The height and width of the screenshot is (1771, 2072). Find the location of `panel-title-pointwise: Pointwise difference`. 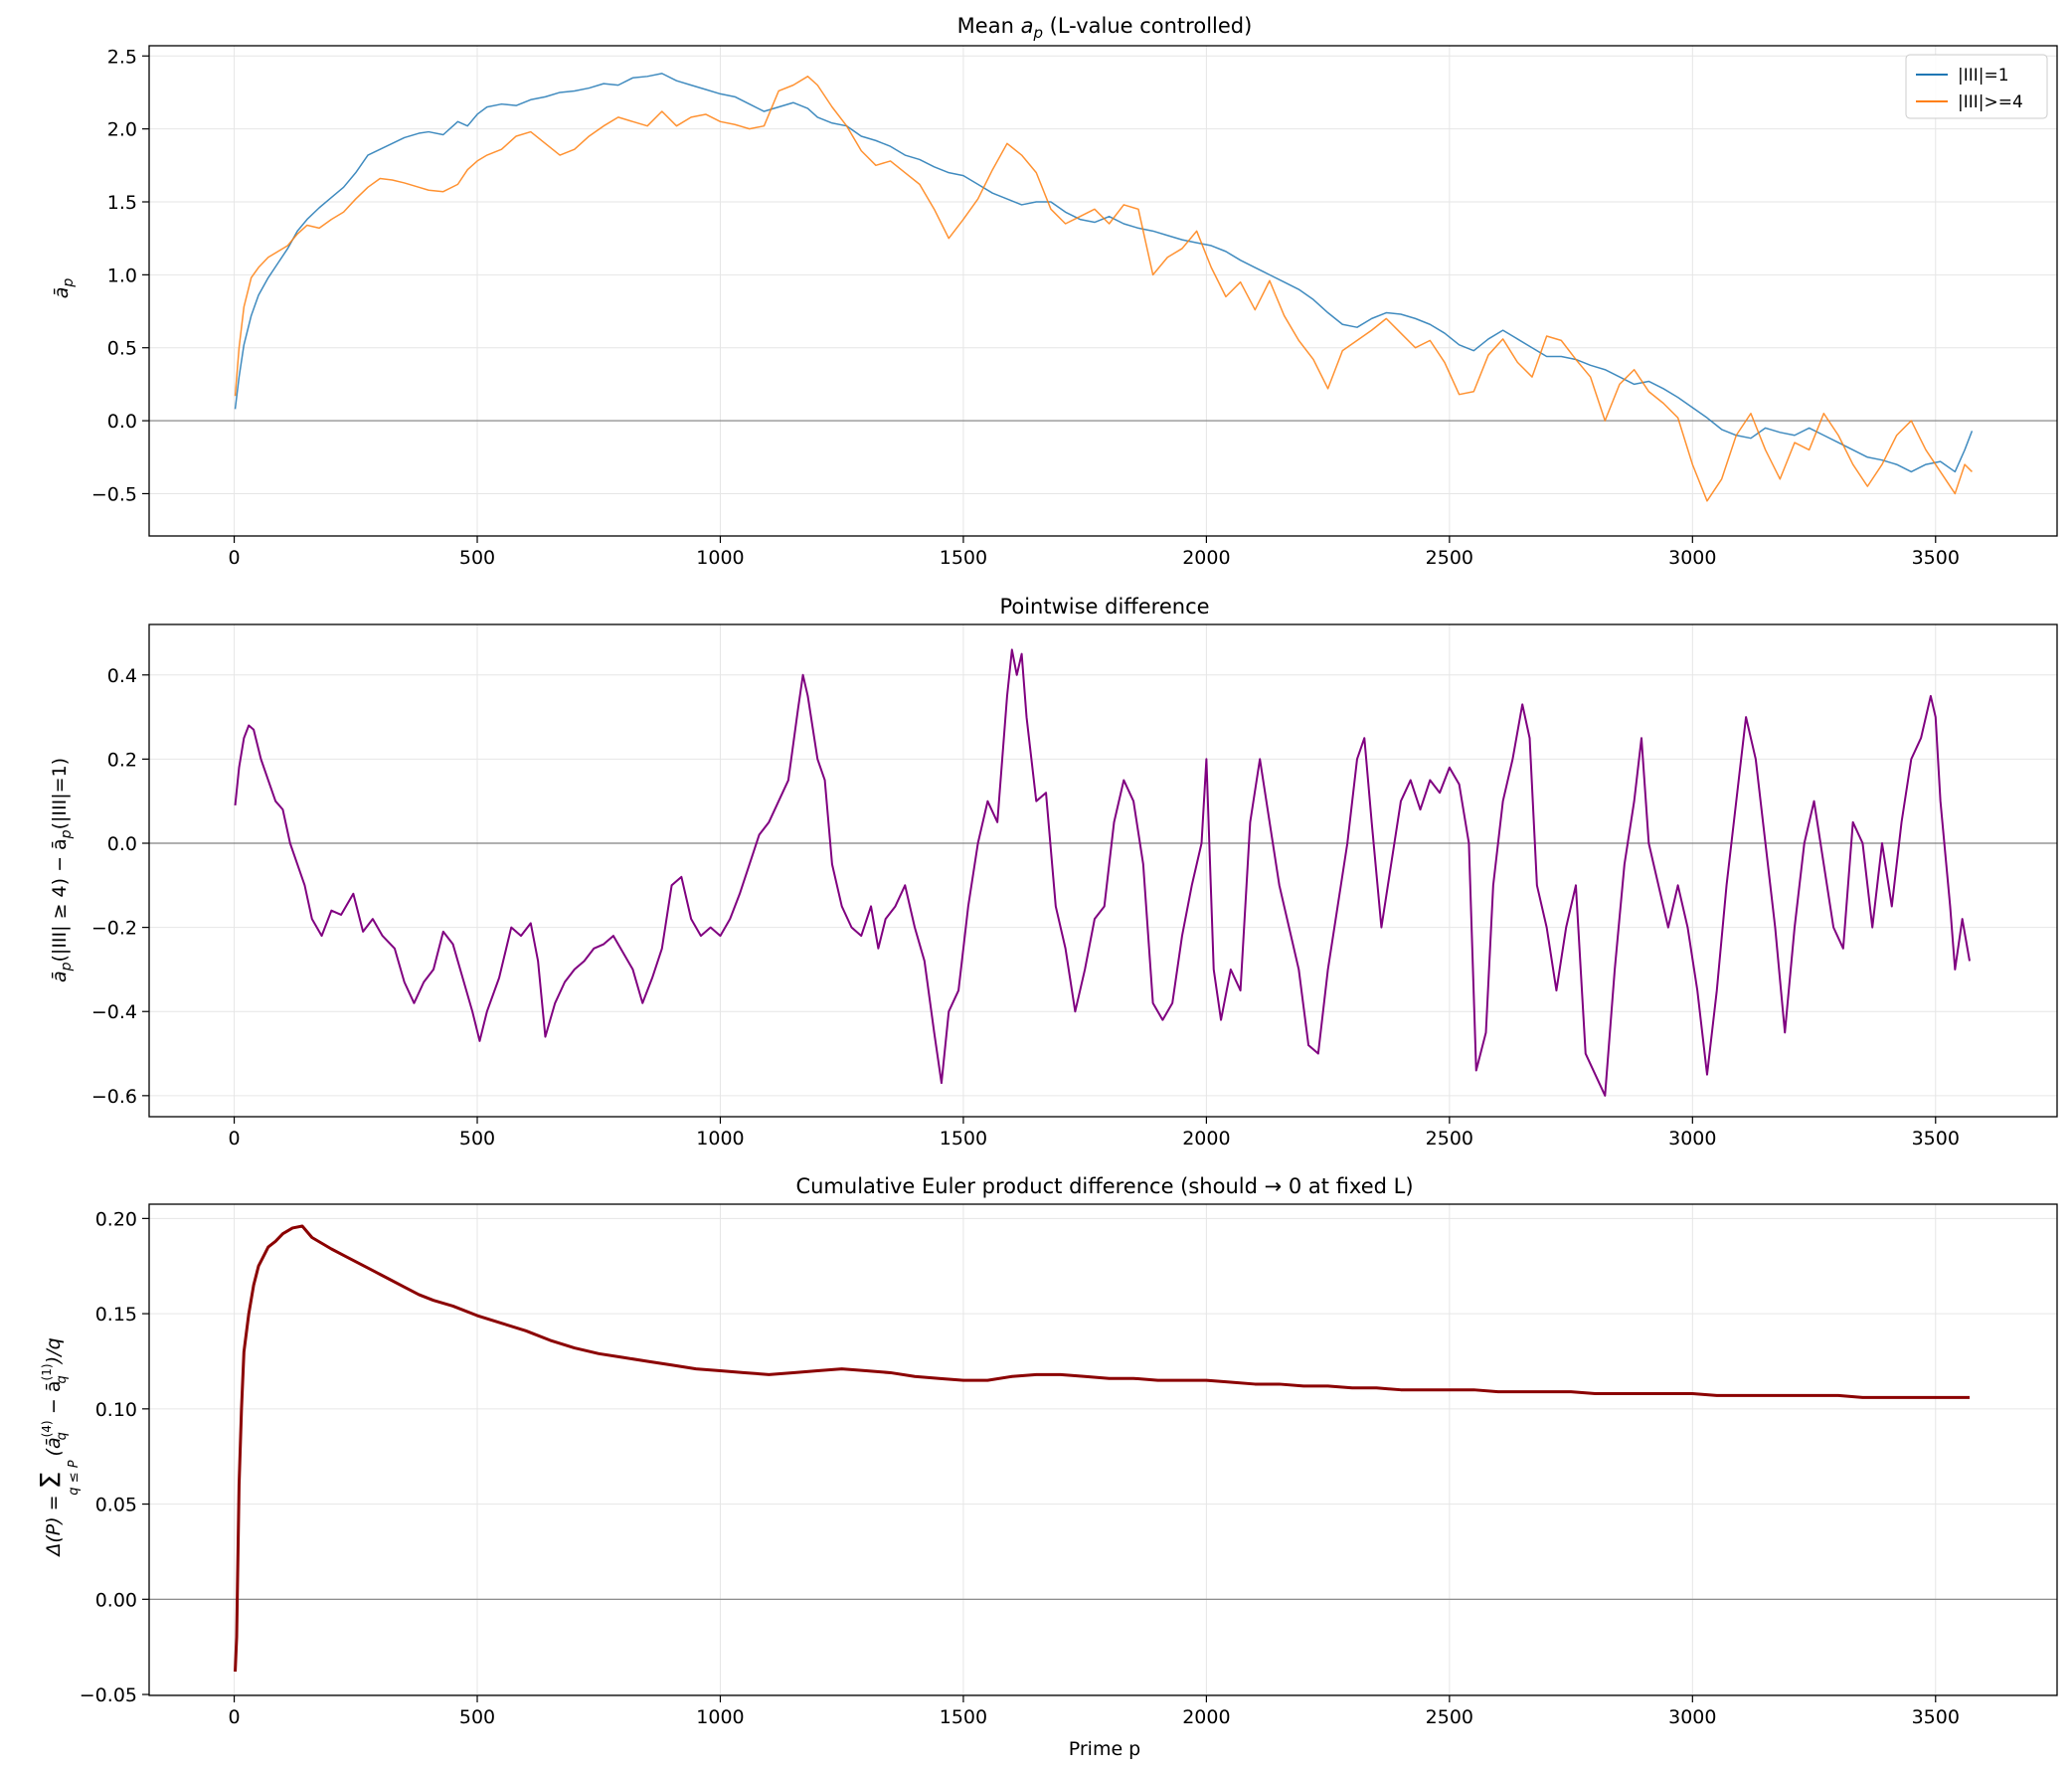

panel-title-pointwise: Pointwise difference is located at coordinates (1104, 607).